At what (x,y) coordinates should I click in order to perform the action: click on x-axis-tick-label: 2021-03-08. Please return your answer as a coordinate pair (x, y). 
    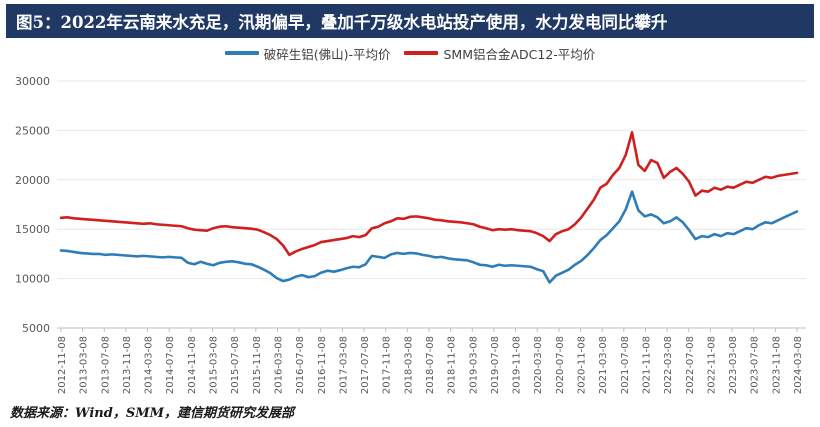
    Looking at the image, I should click on (603, 365).